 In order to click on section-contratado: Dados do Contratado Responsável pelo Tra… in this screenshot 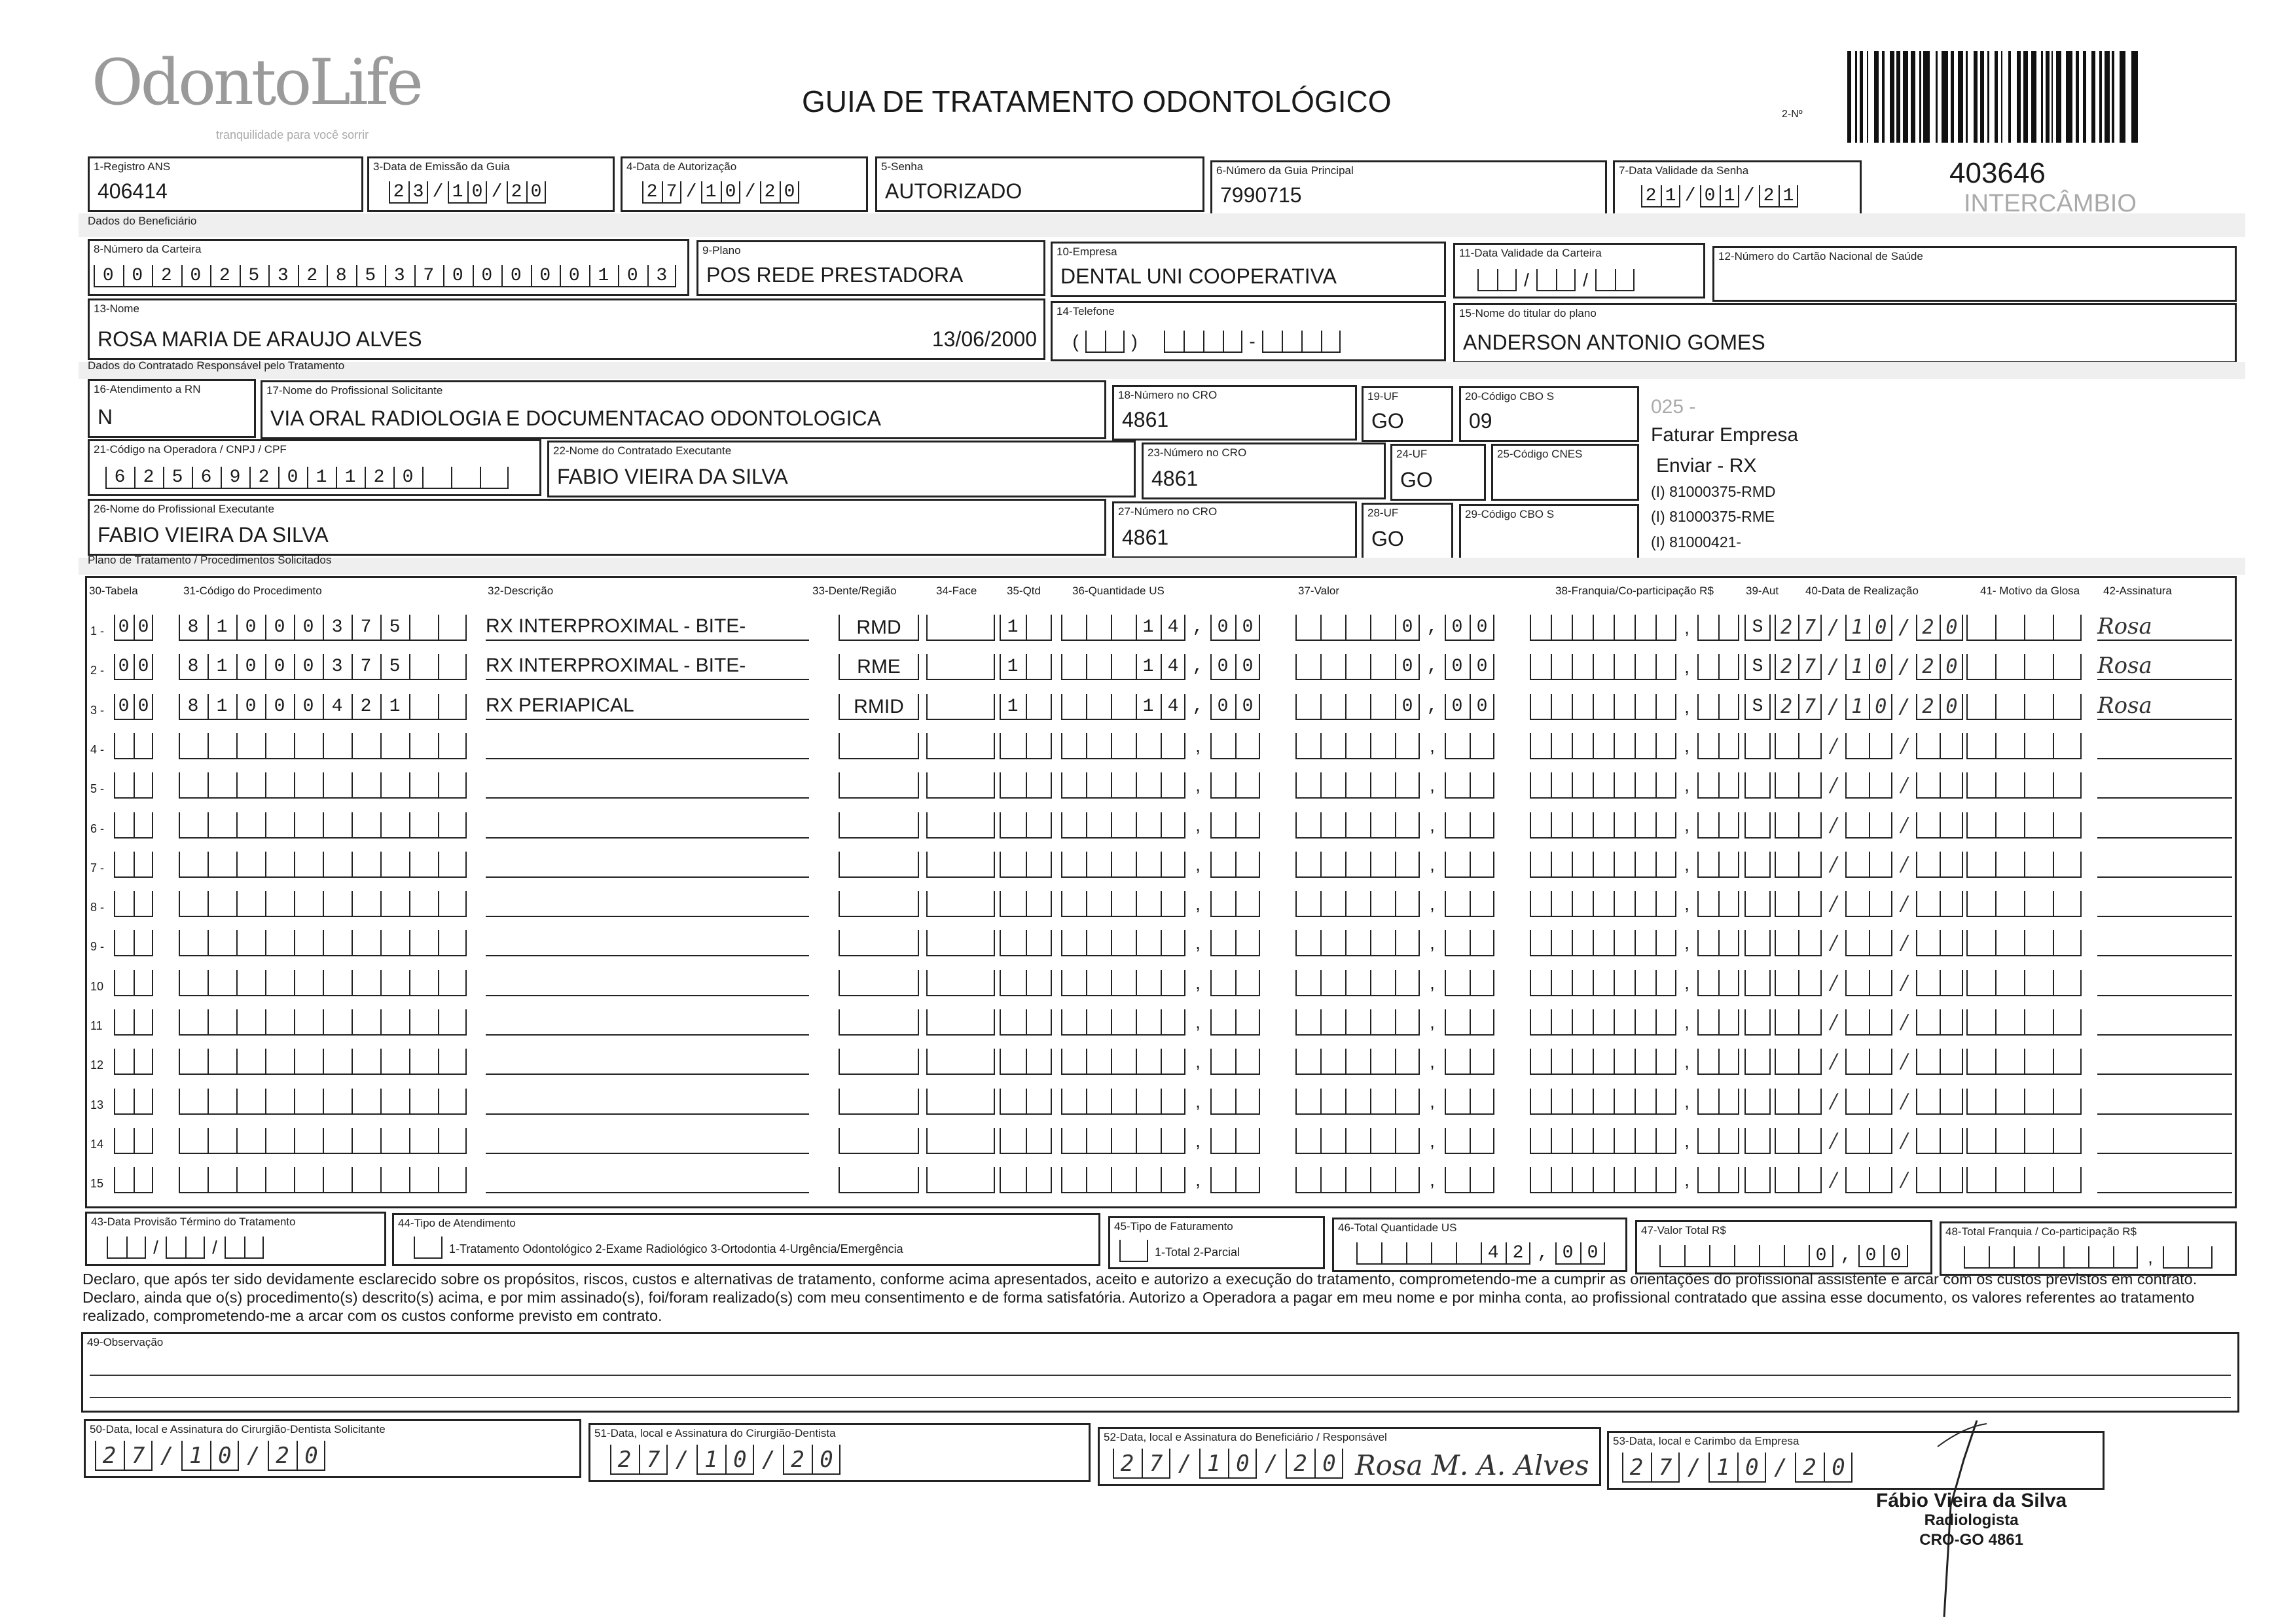, I will do `click(217, 365)`.